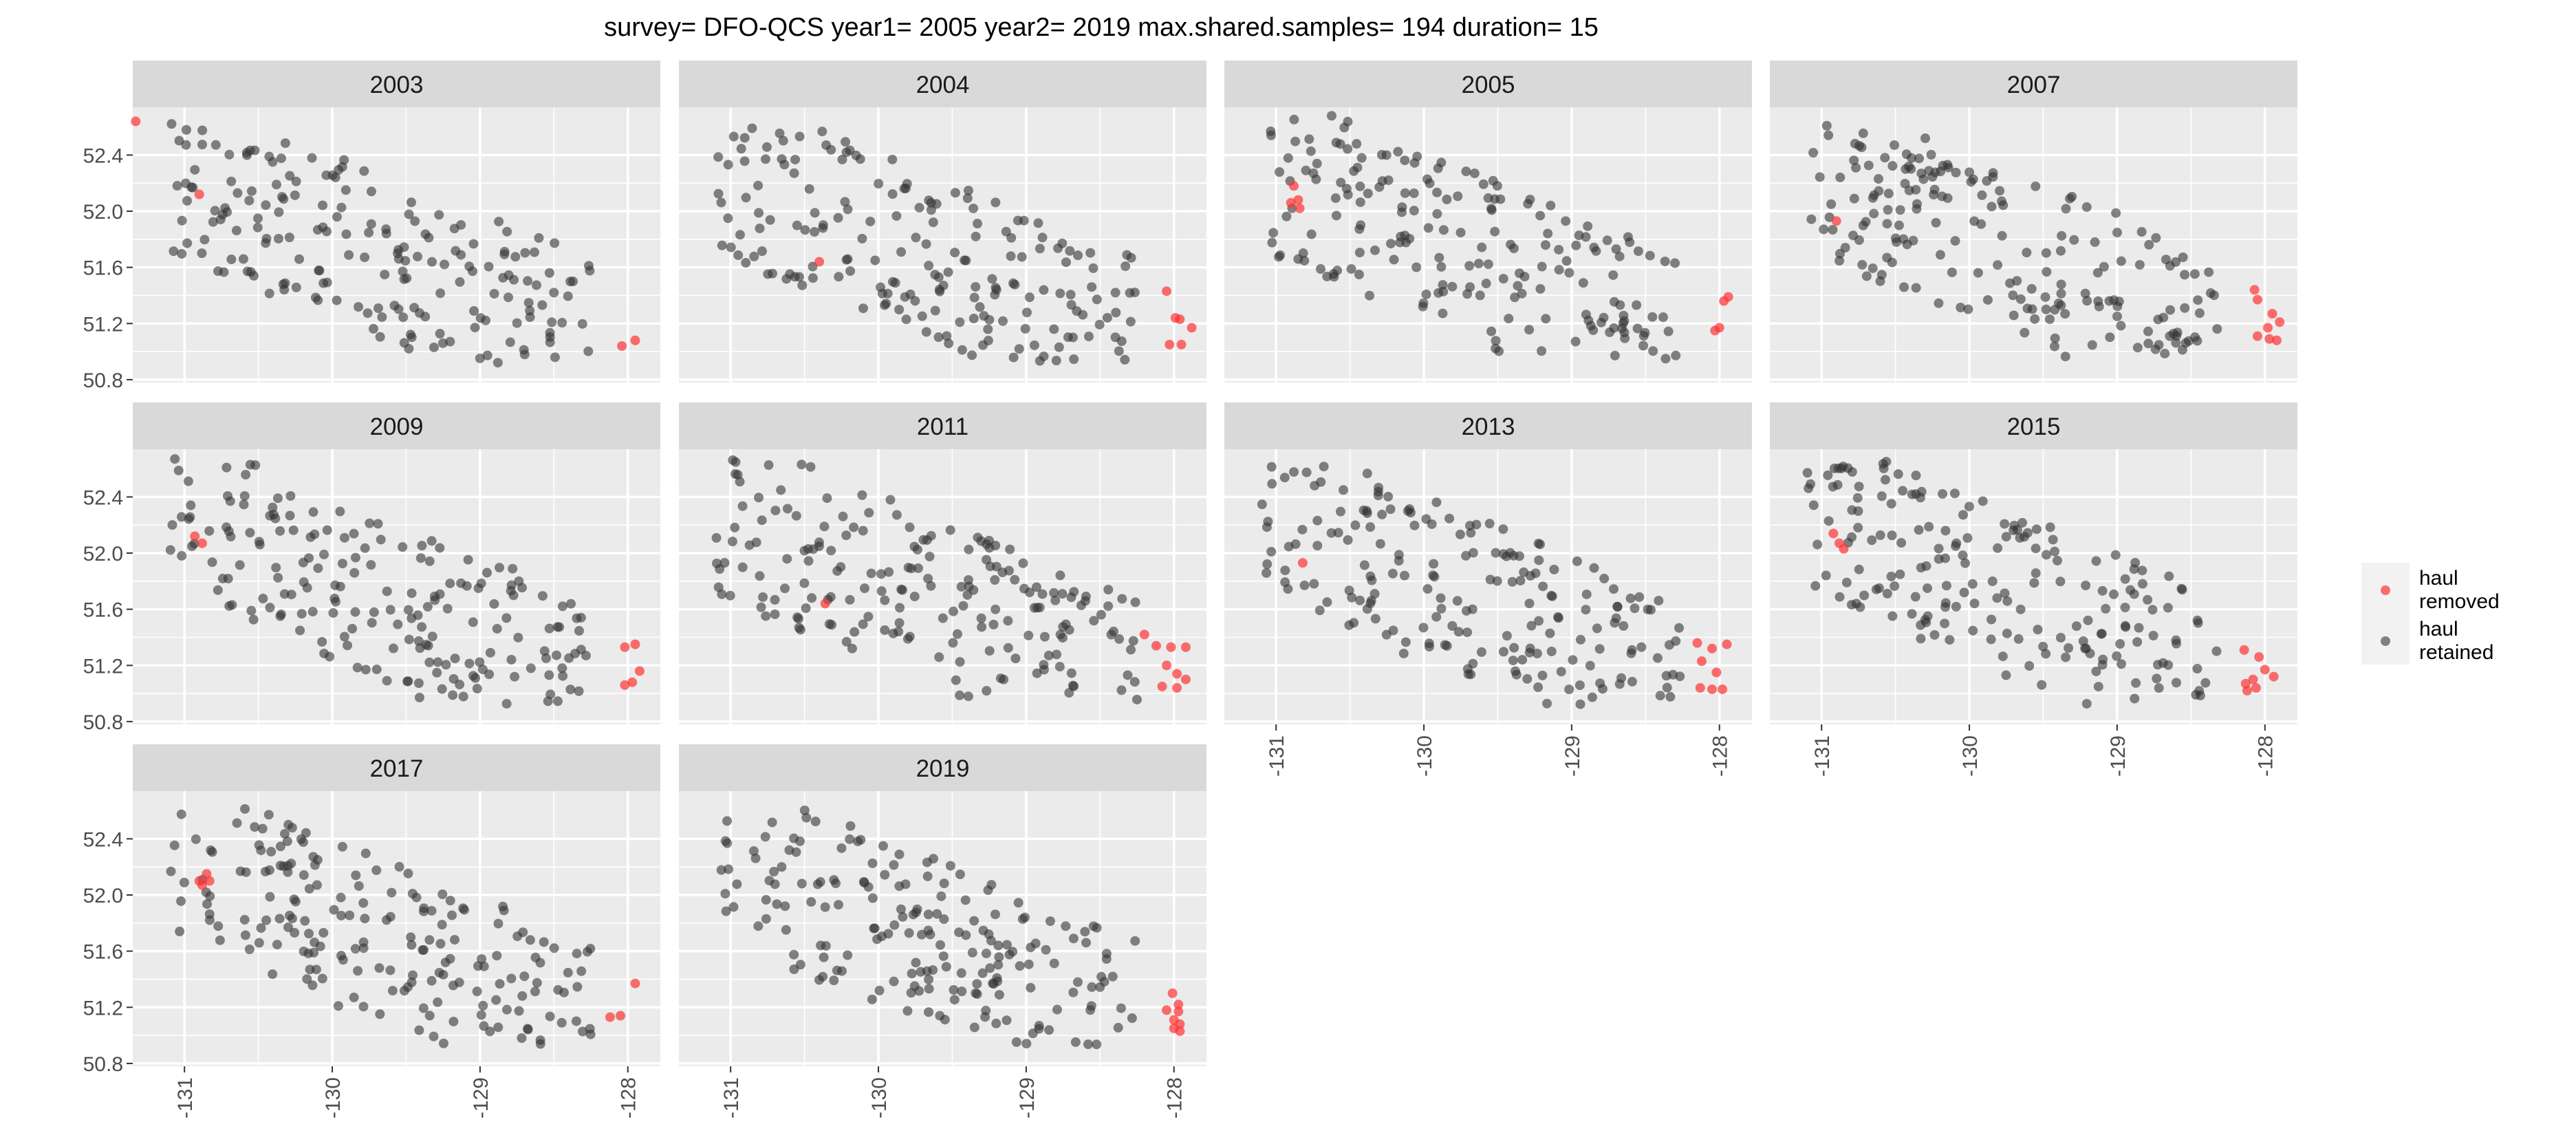 The height and width of the screenshot is (1144, 2576). What do you see at coordinates (2034, 85) in the screenshot?
I see `facet-strip-label: 2007` at bounding box center [2034, 85].